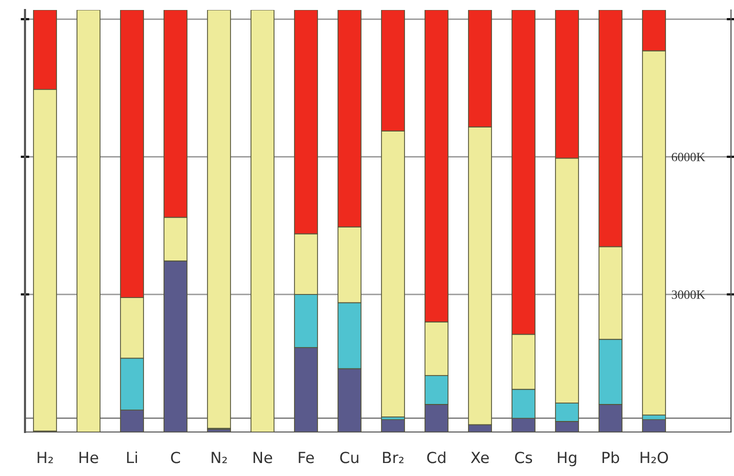  I want to click on y-tick-label: 6000K, so click(689, 157).